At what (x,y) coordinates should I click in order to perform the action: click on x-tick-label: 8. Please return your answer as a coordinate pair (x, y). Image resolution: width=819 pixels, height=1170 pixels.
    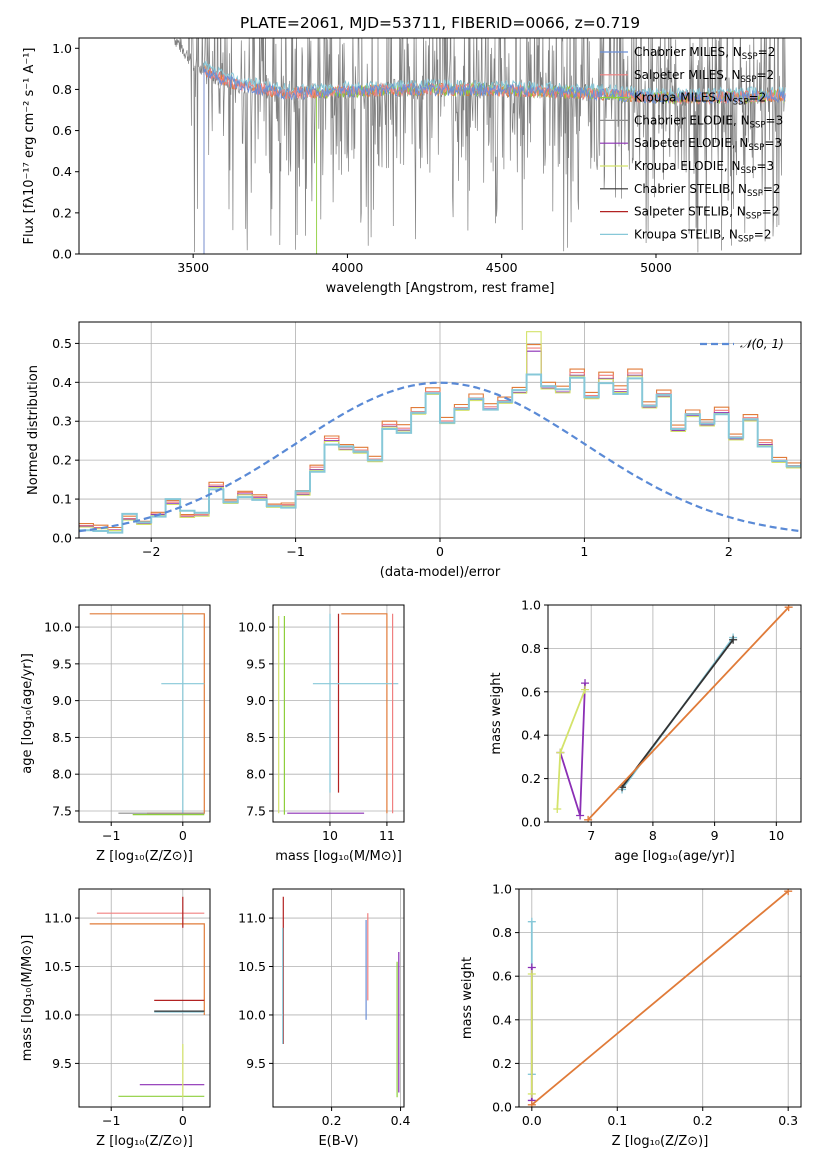
    Looking at the image, I should click on (653, 835).